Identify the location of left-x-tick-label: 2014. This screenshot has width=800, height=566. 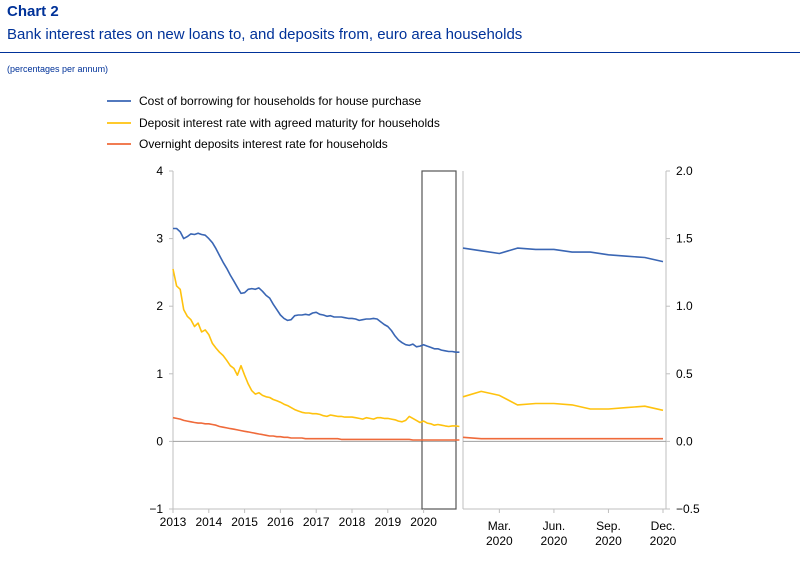
(208, 522).